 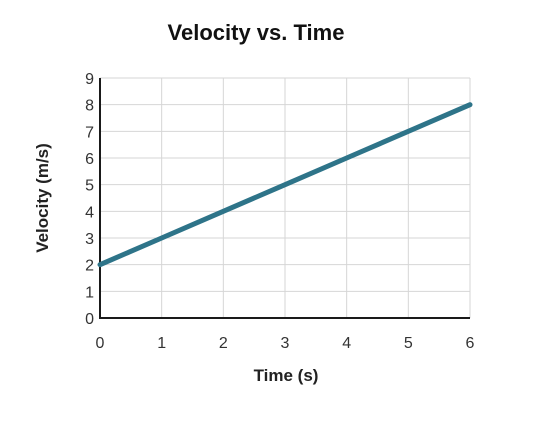 I want to click on x-tick-label: 3, so click(x=285, y=343).